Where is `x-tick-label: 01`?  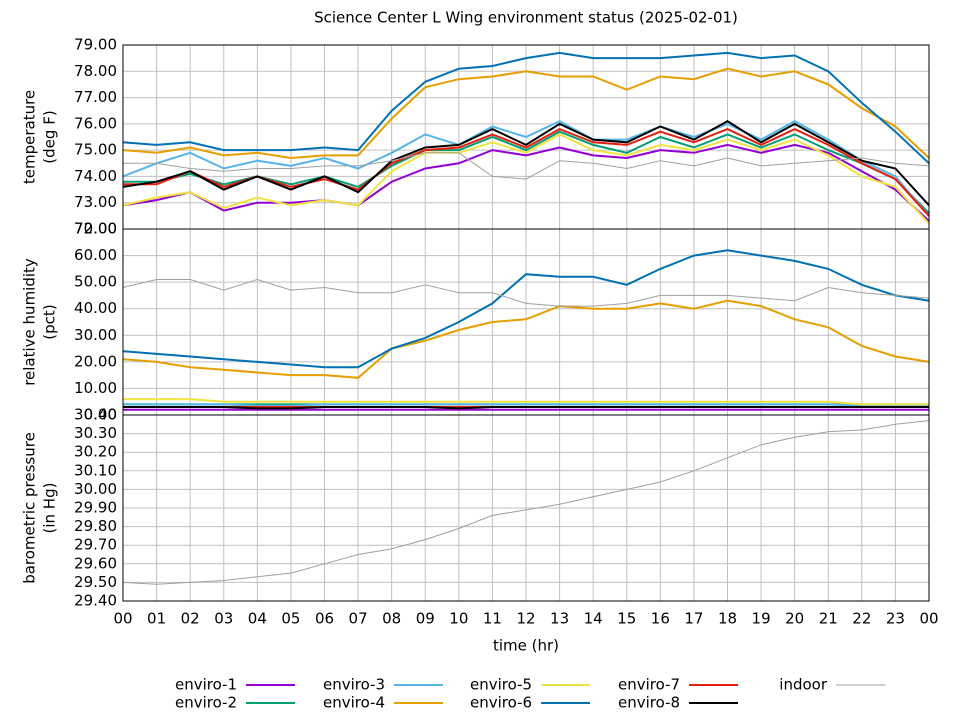
x-tick-label: 01 is located at coordinates (156, 619).